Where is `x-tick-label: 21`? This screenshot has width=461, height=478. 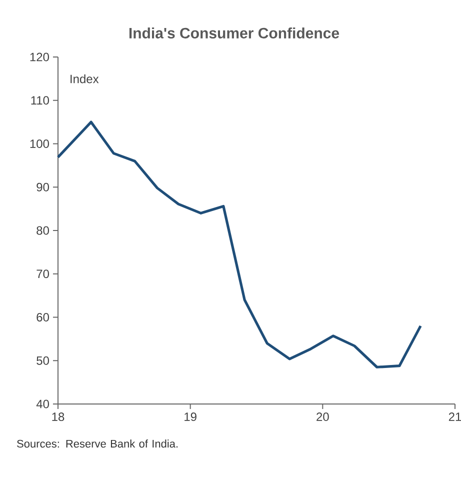
x-tick-label: 21 is located at coordinates (454, 416).